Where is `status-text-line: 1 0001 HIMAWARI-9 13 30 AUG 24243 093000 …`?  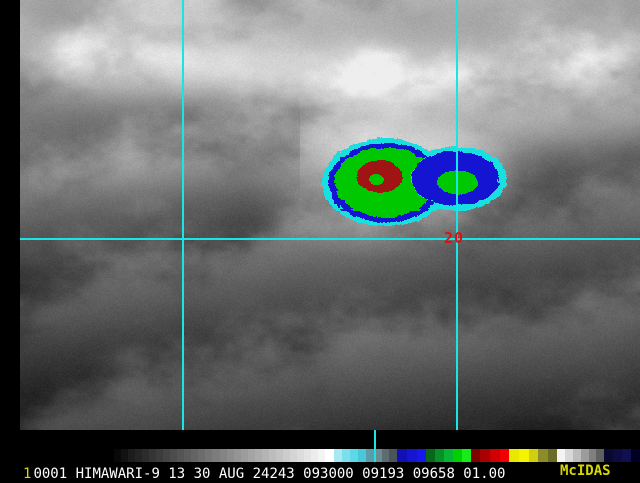
status-text-line: 1 0001 HIMAWARI-9 13 30 AUG 24243 093000 … is located at coordinates (320, 472).